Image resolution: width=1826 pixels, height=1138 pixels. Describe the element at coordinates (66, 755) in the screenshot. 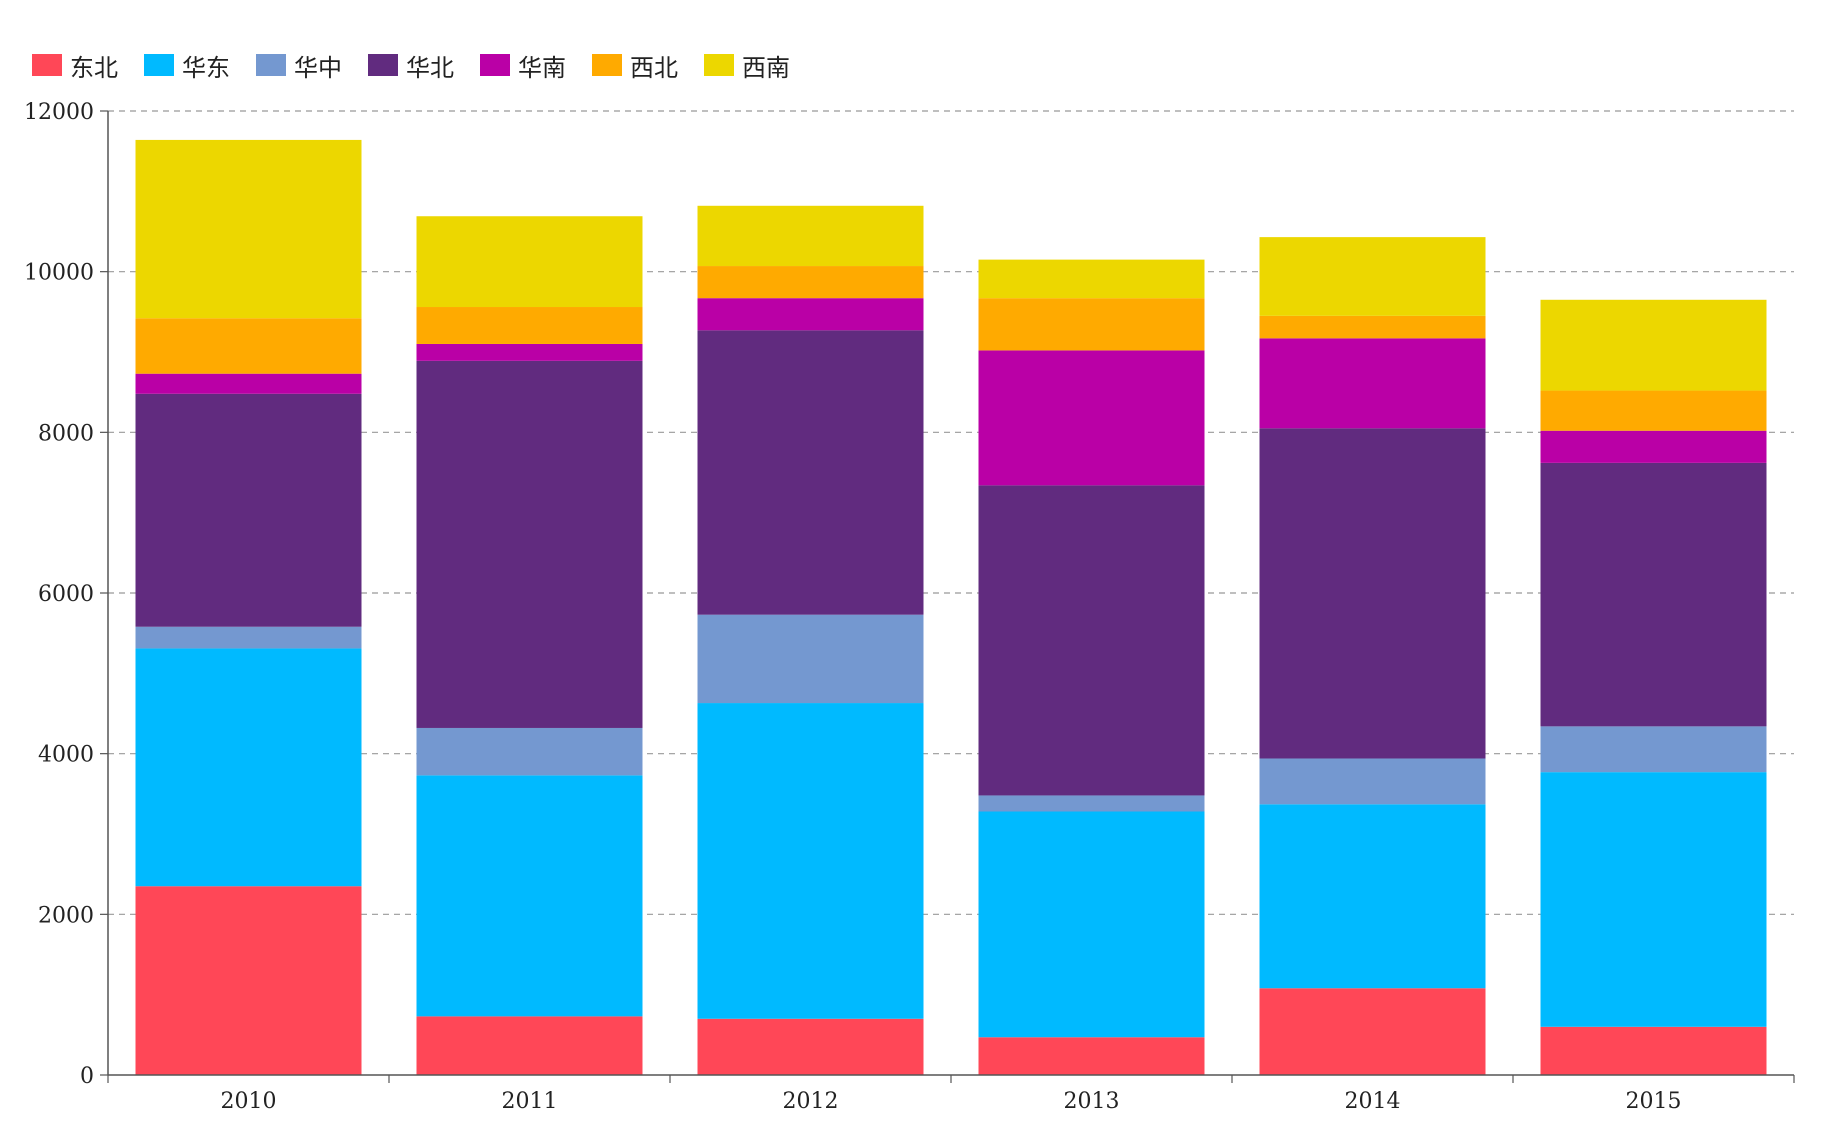

I see `y-tick-label: 4000` at that location.